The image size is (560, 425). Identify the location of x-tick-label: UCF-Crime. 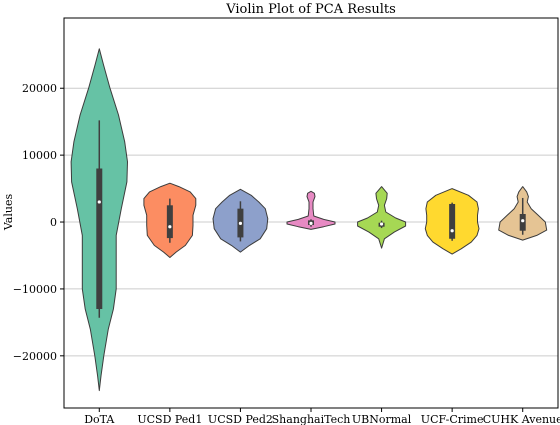
(452, 419).